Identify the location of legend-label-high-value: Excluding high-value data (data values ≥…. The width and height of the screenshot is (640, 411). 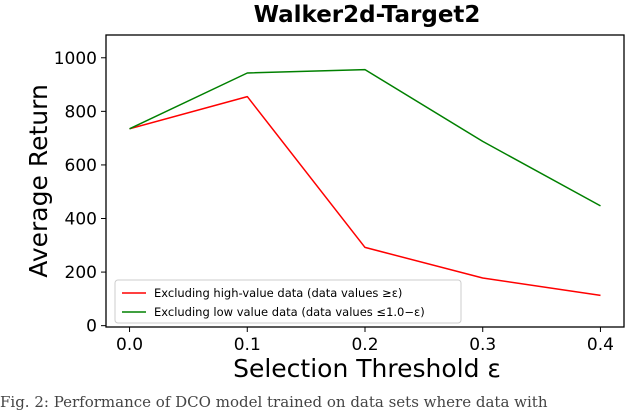
(278, 293).